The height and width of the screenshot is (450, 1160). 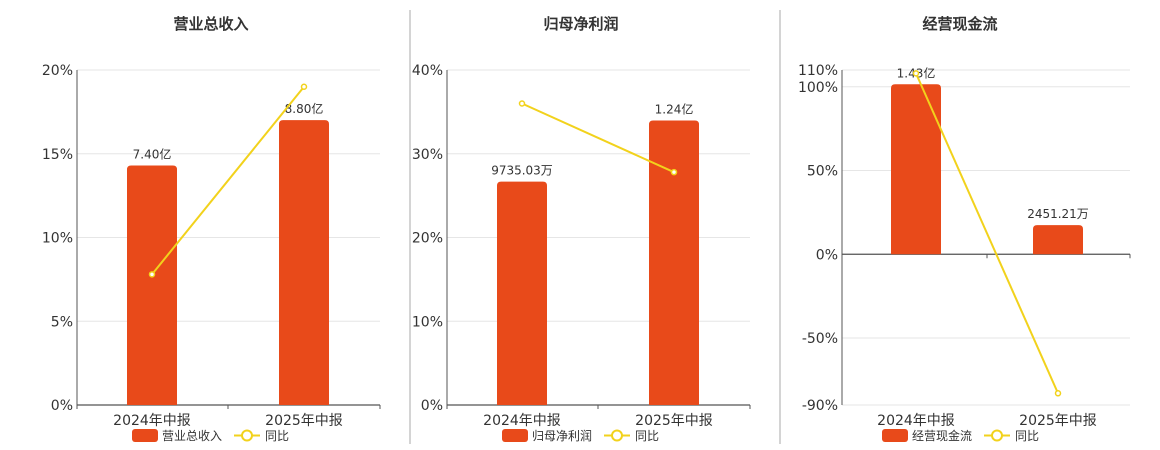 What do you see at coordinates (820, 339) in the screenshot?
I see `y-tick-label: -50%` at bounding box center [820, 339].